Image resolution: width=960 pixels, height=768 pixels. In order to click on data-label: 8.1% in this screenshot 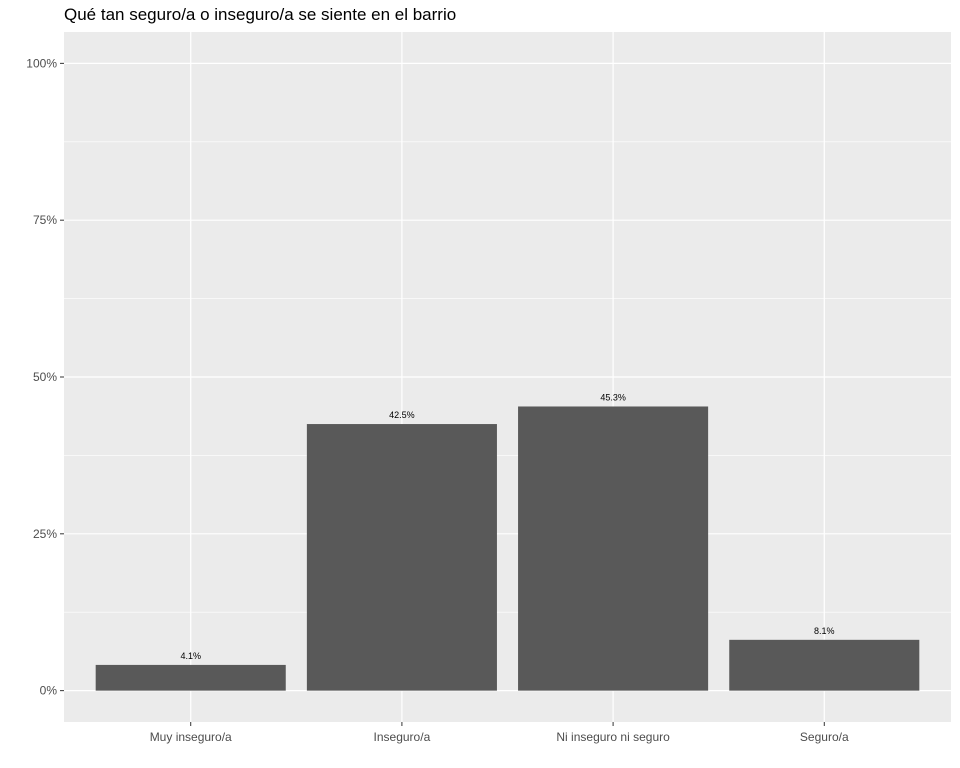, I will do `click(824, 631)`.